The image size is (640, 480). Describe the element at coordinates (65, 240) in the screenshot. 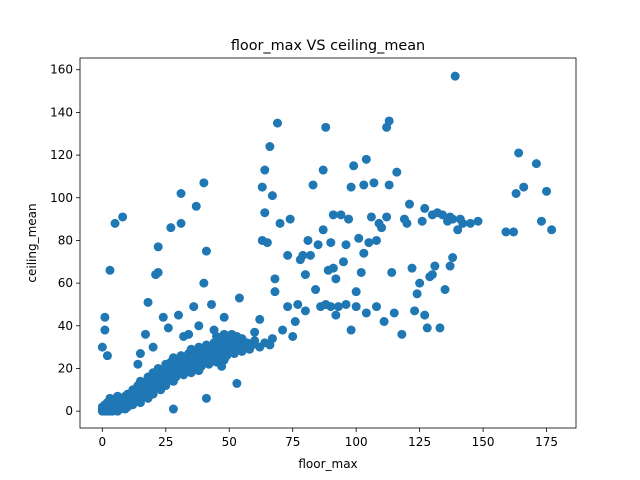

I see `y-tick-label: 80` at that location.